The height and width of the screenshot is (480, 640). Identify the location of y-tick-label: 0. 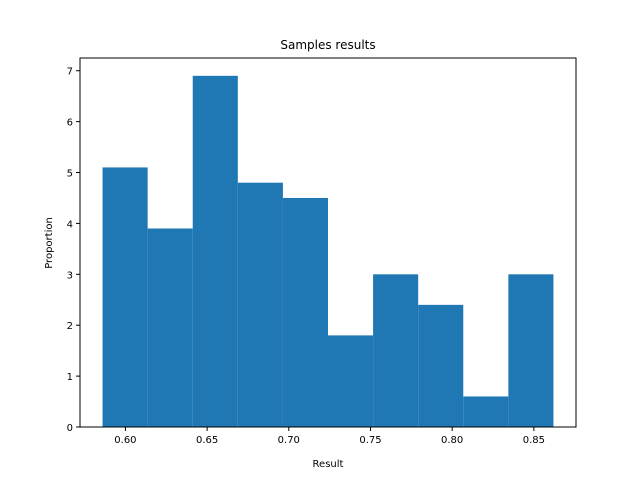
(70, 428).